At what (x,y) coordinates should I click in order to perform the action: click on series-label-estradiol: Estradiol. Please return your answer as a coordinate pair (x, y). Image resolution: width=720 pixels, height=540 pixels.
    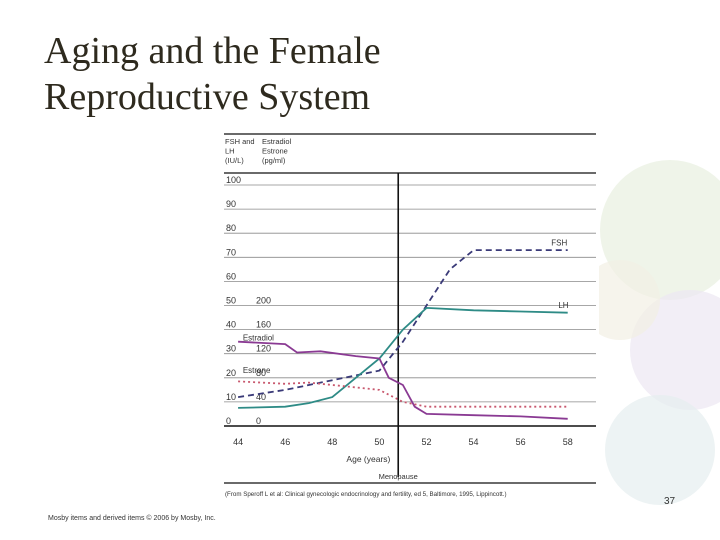
    Looking at the image, I should click on (258, 337).